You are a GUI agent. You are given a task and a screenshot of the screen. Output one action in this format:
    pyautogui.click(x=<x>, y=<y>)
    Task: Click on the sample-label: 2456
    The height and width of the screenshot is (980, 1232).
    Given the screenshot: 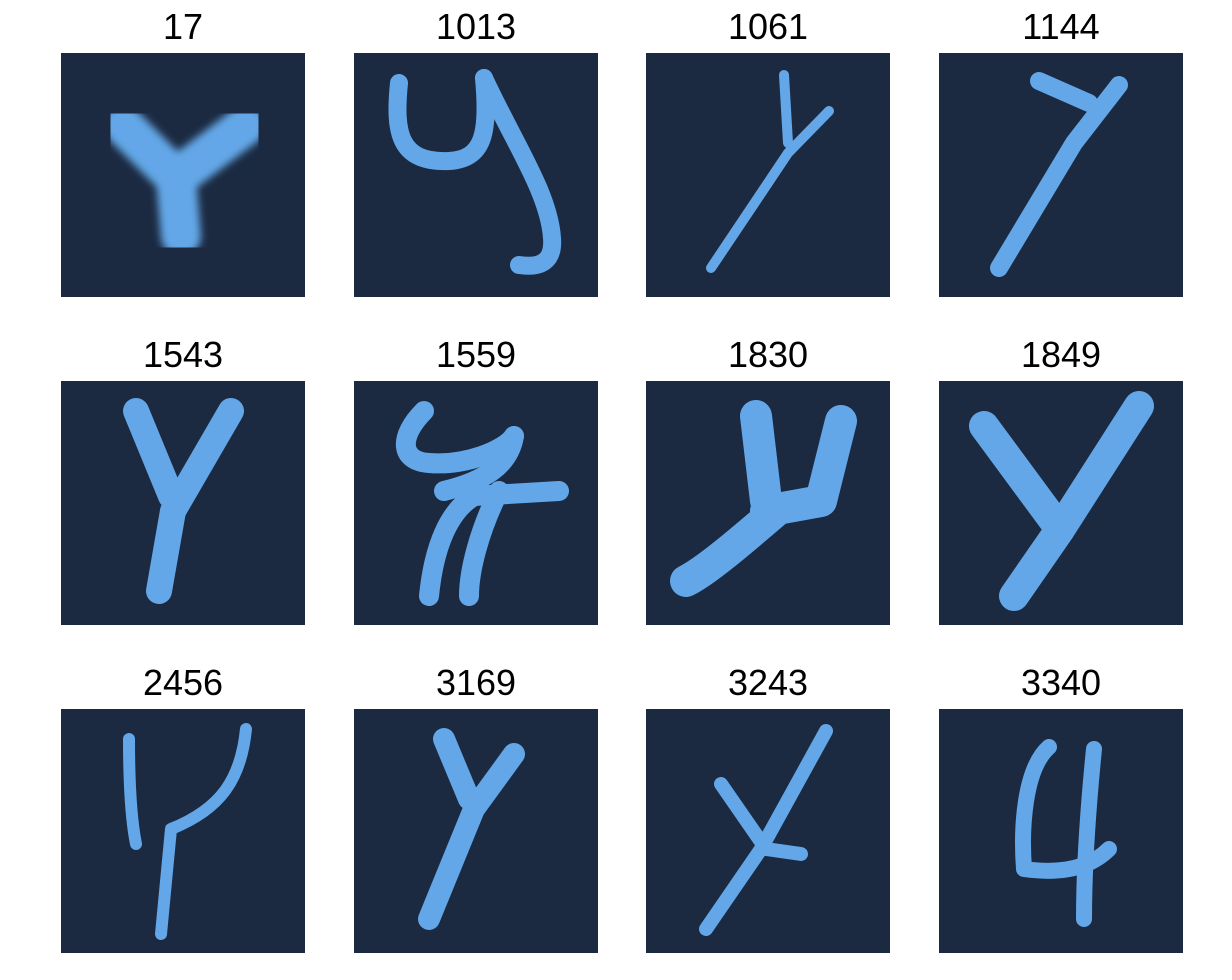 What is the action you would take?
    pyautogui.click(x=183, y=682)
    